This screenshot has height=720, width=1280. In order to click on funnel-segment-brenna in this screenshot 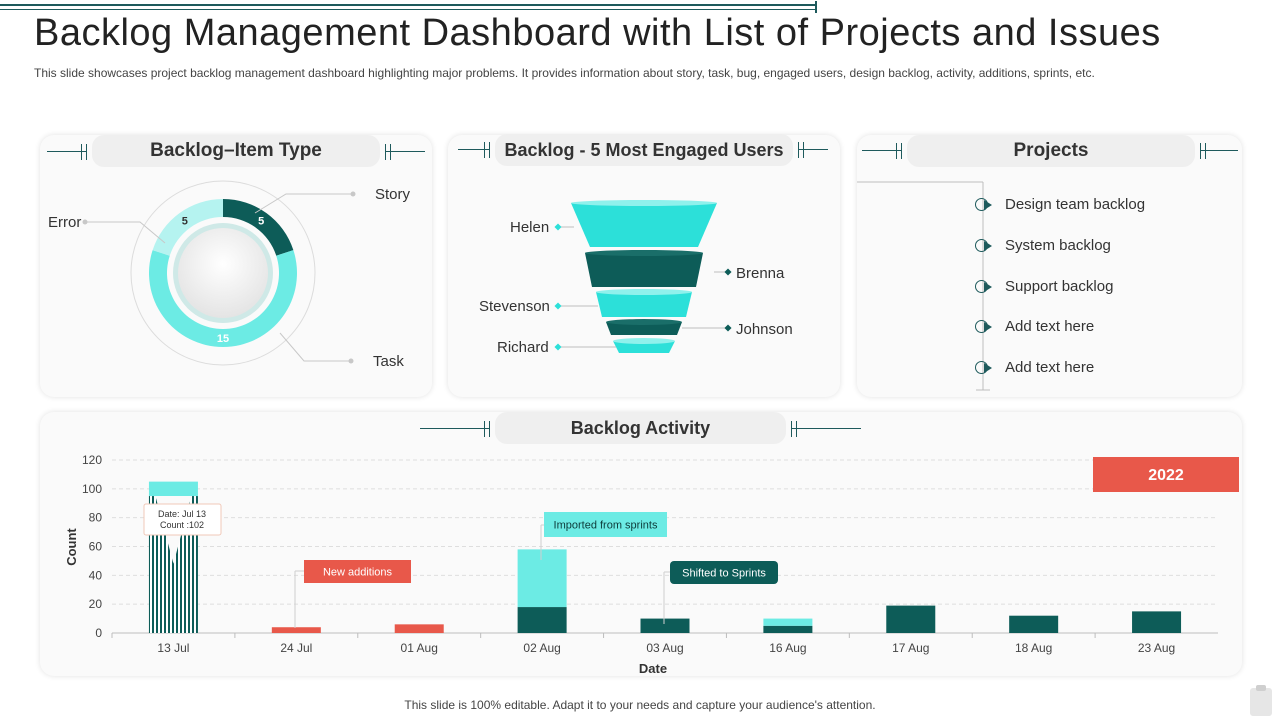, I will do `click(644, 270)`.